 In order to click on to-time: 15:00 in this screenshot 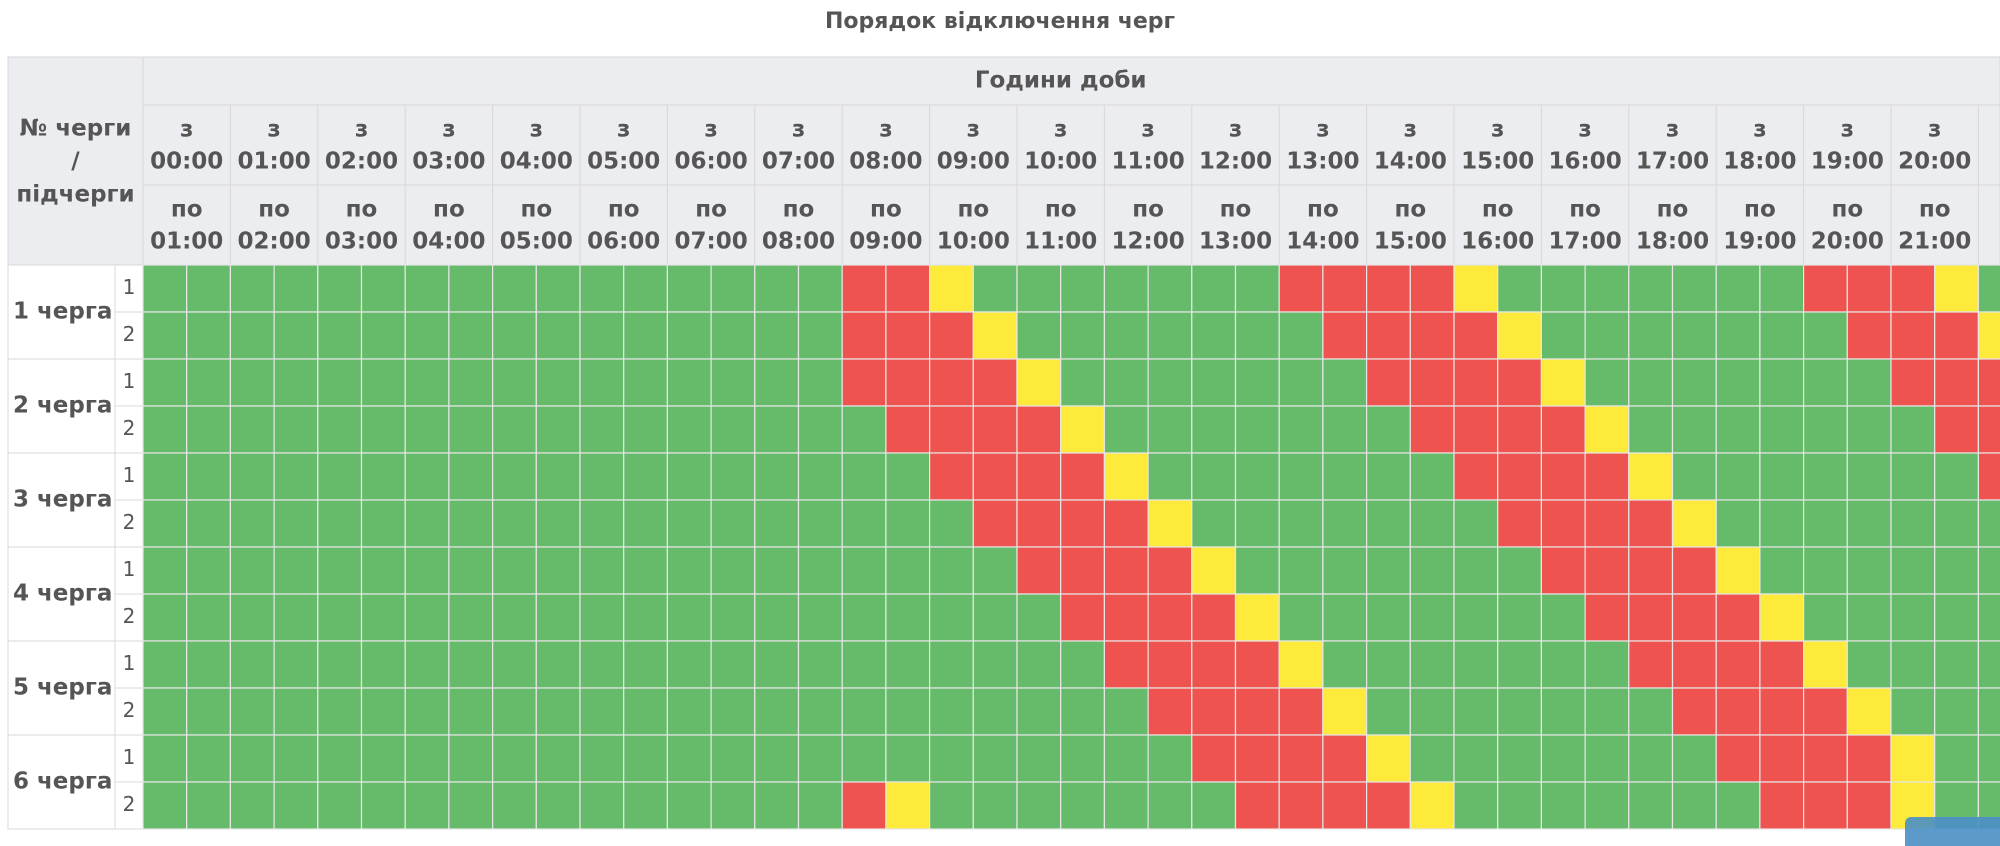, I will do `click(1410, 242)`.